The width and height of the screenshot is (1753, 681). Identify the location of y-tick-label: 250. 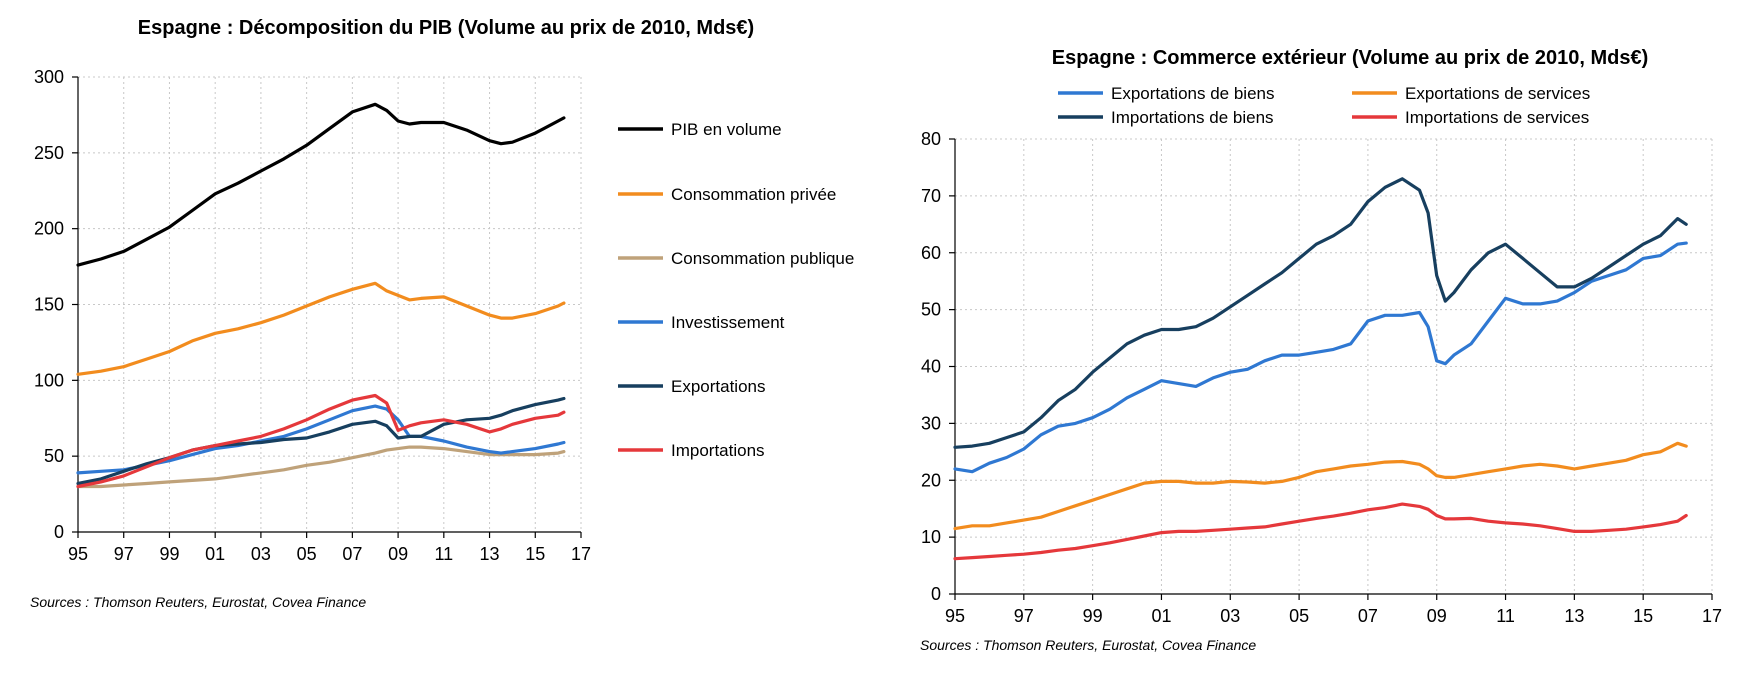
(49, 153).